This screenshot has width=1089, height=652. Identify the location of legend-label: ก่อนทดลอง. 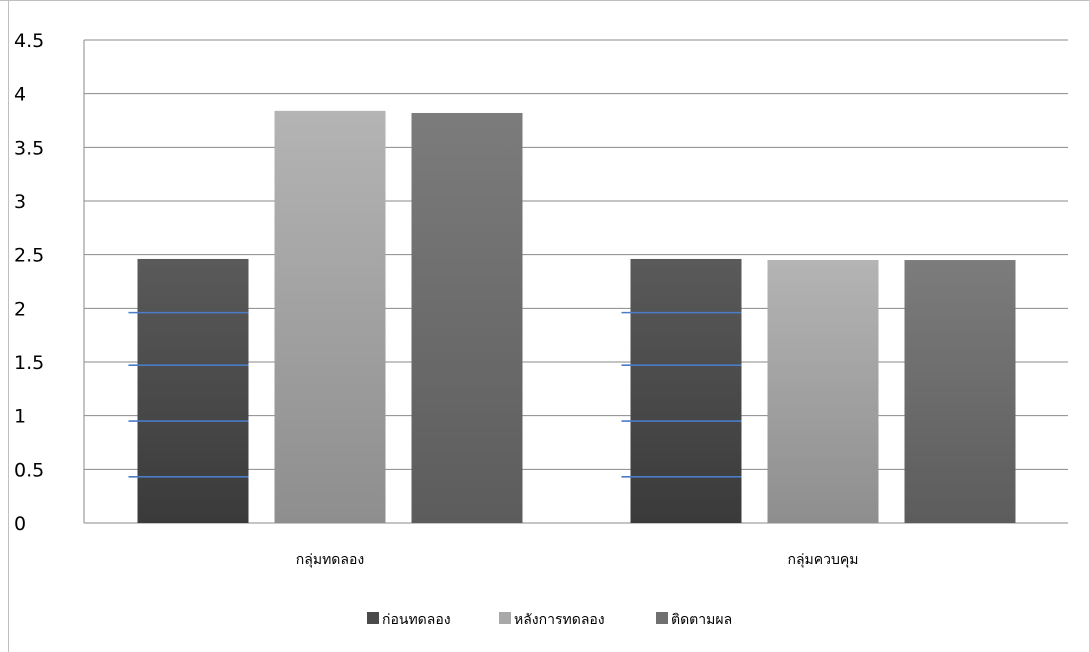
(416, 620).